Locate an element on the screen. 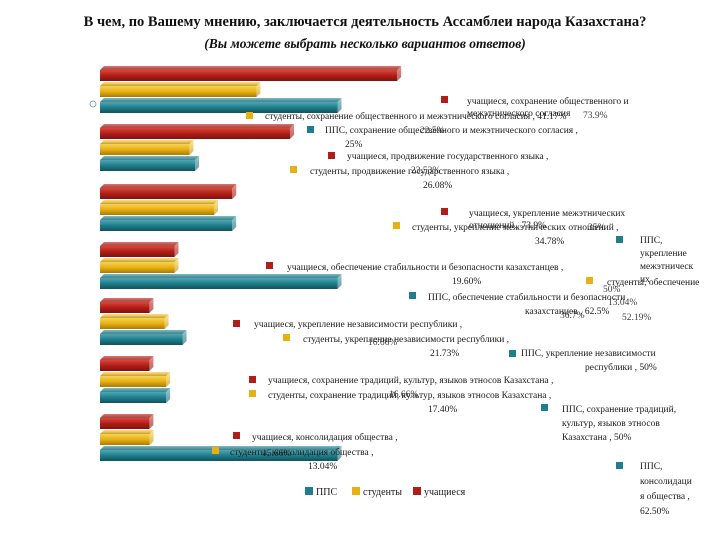 The width and height of the screenshot is (720, 540). bar-учащиеся-5 is located at coordinates (127, 305).